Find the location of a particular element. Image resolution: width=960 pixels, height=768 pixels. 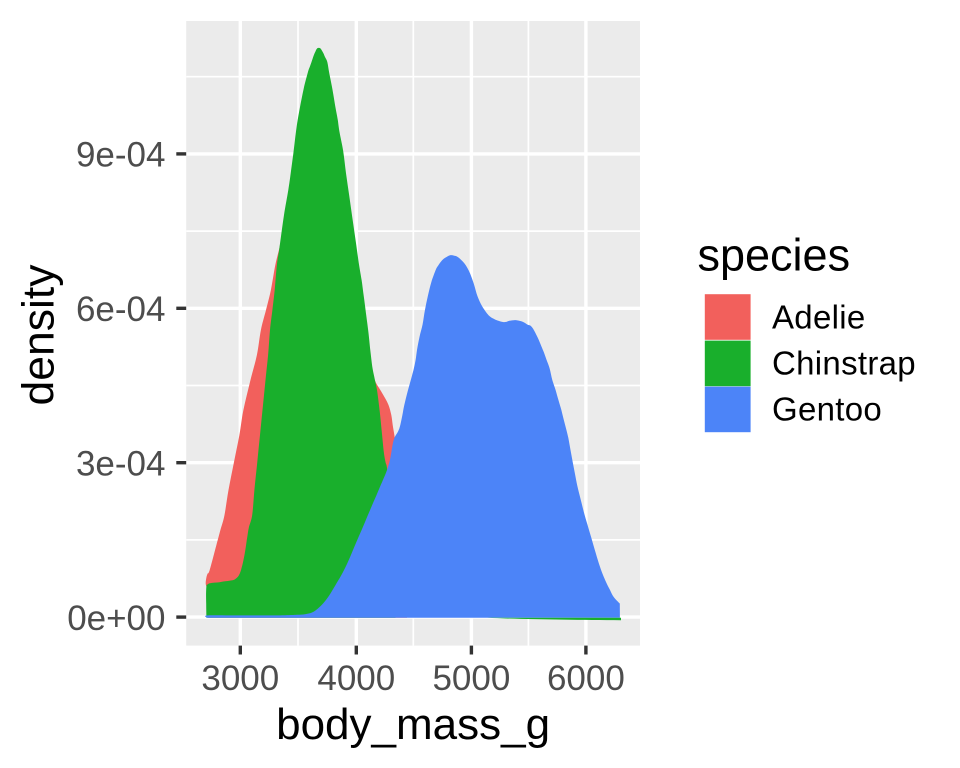

svg-text: 4000 is located at coordinates (356, 678).